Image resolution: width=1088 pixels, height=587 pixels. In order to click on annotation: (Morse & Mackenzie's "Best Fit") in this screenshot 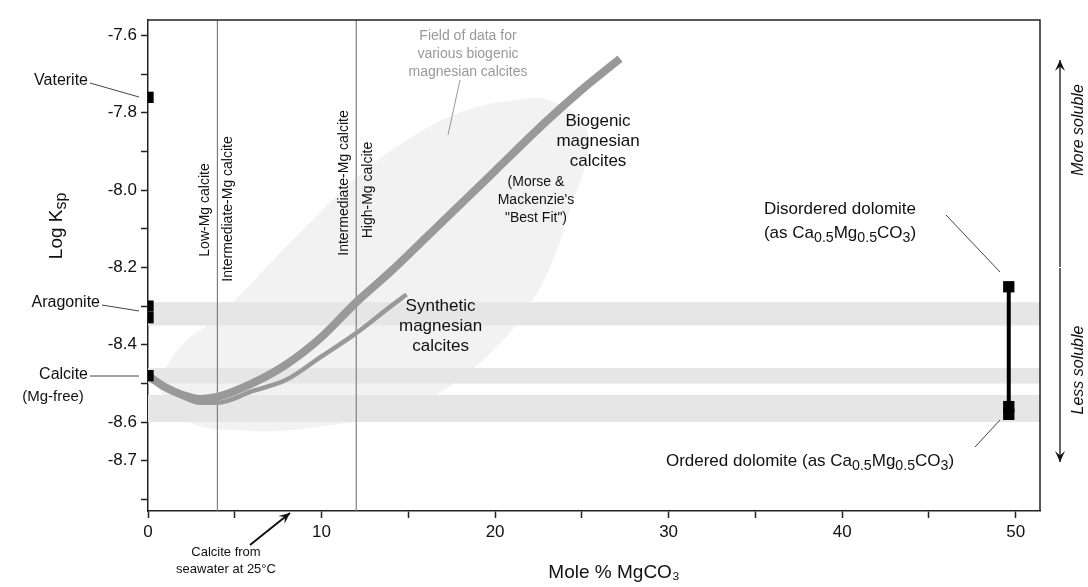, I will do `click(536, 199)`.